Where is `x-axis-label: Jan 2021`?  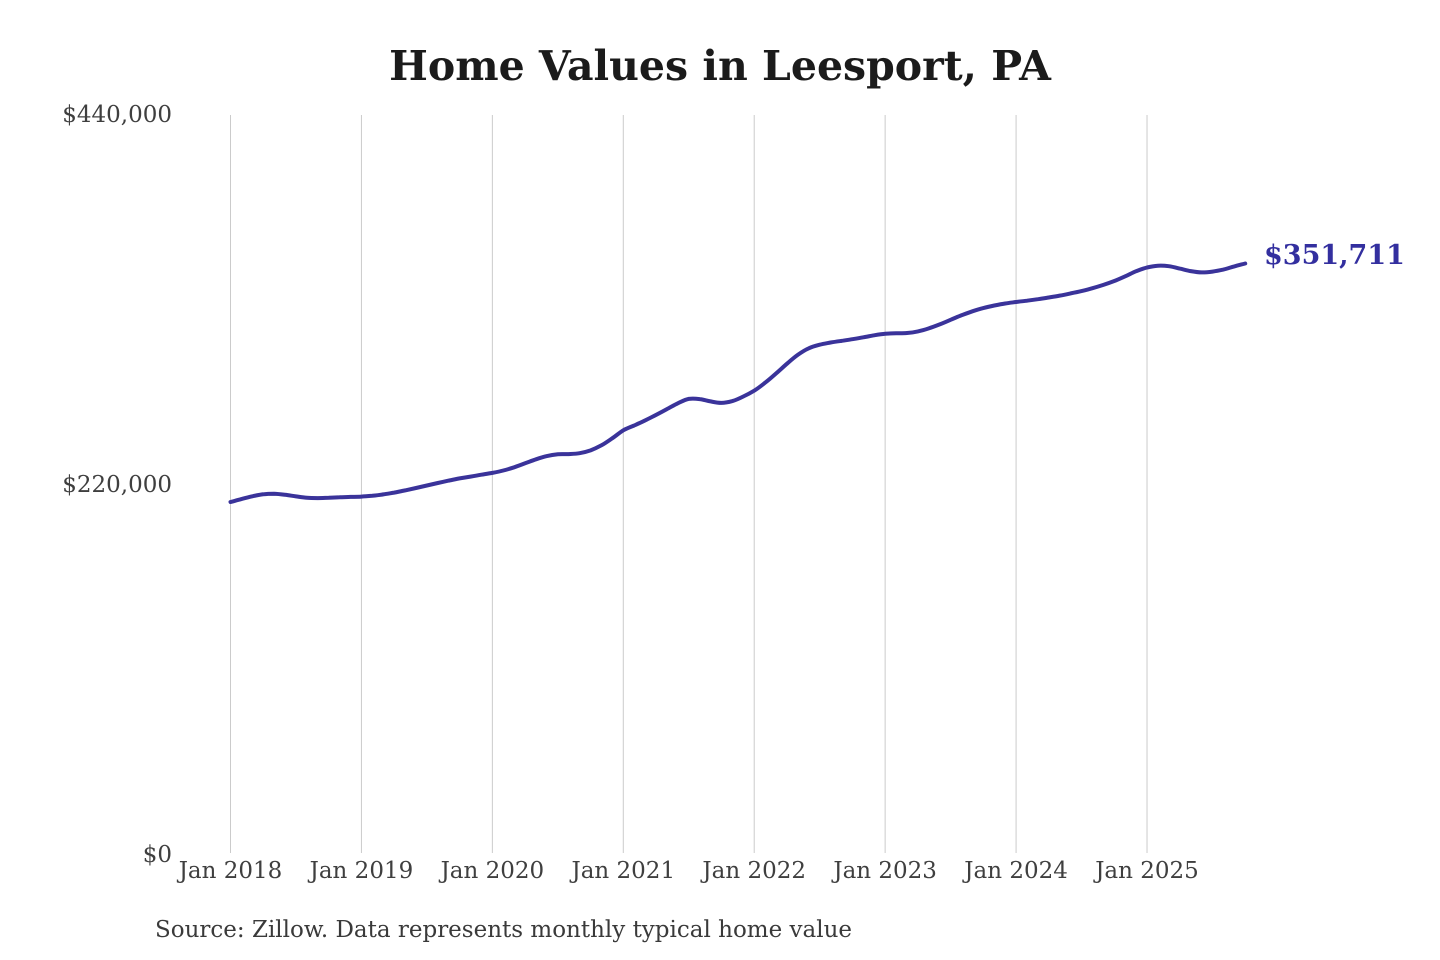
x-axis-label: Jan 2021 is located at coordinates (623, 871).